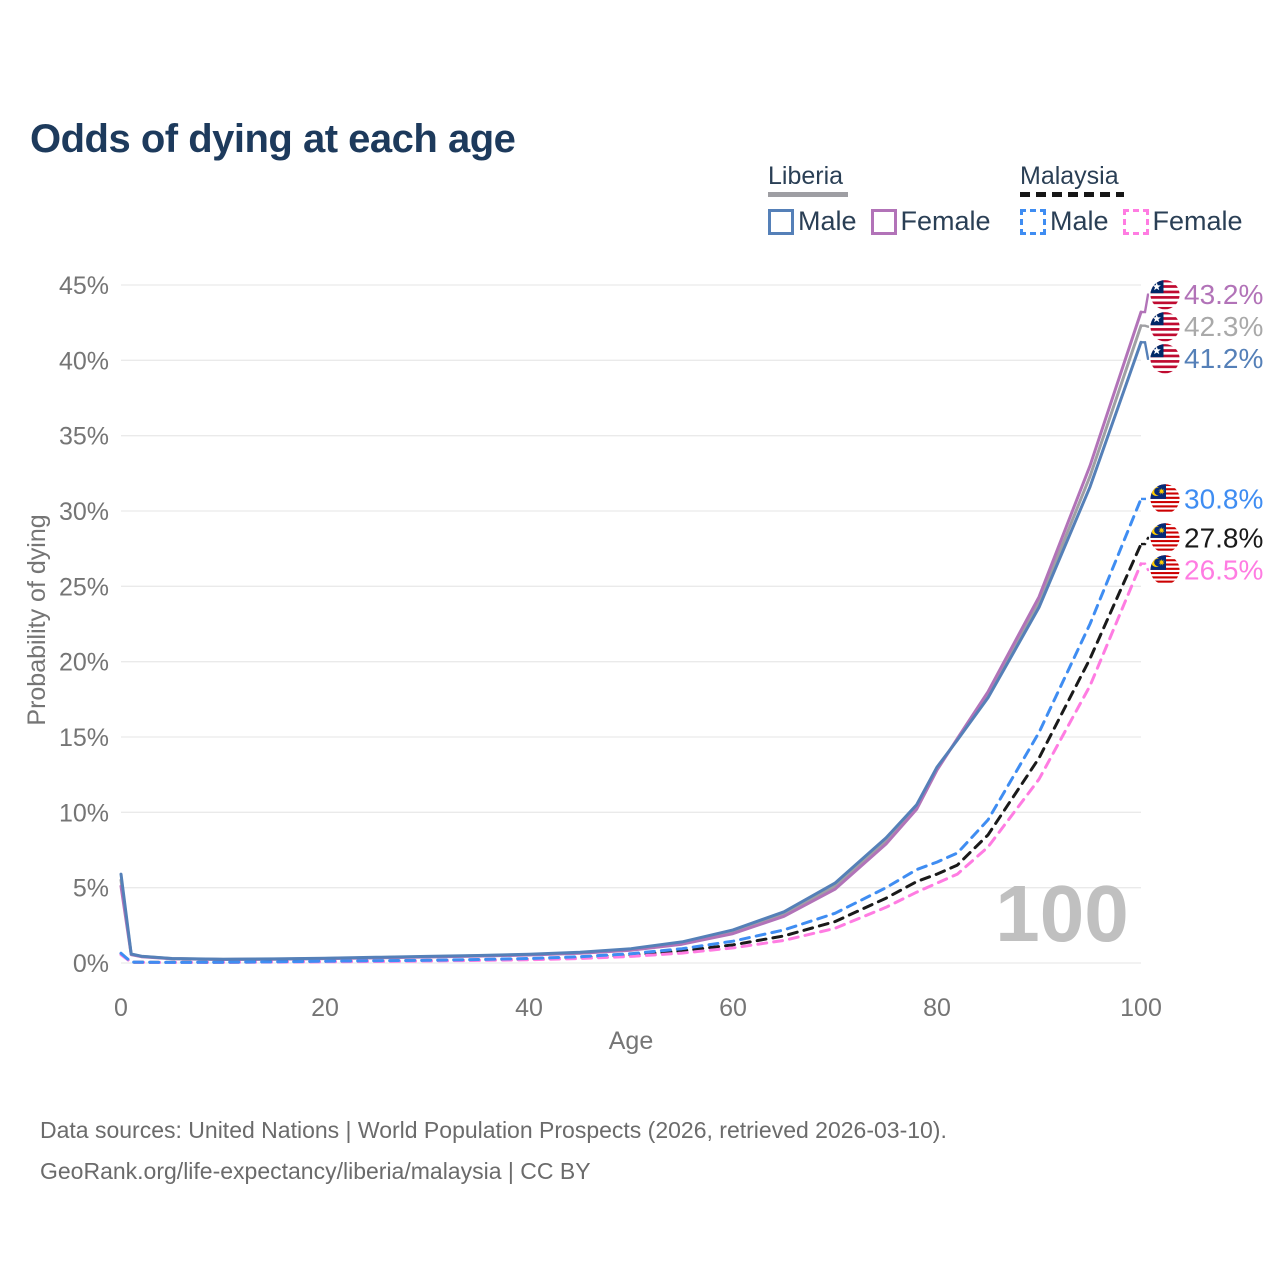  I want to click on legend-item-liberia-female: Female, so click(930, 221).